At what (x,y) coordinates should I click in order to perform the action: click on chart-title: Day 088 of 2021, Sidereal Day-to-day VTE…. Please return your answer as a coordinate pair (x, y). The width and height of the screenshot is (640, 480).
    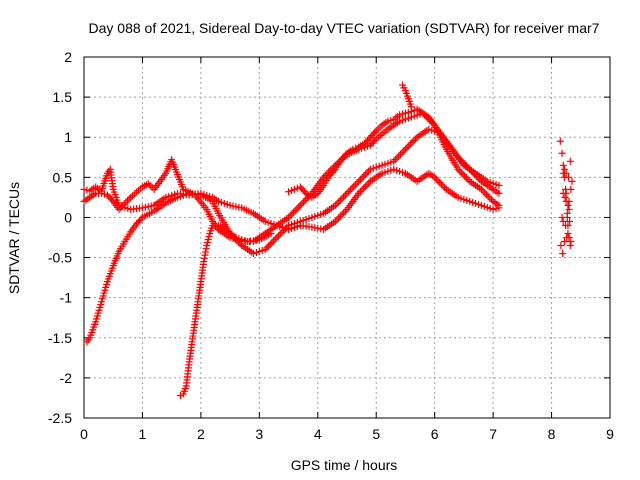
    Looking at the image, I should click on (344, 28).